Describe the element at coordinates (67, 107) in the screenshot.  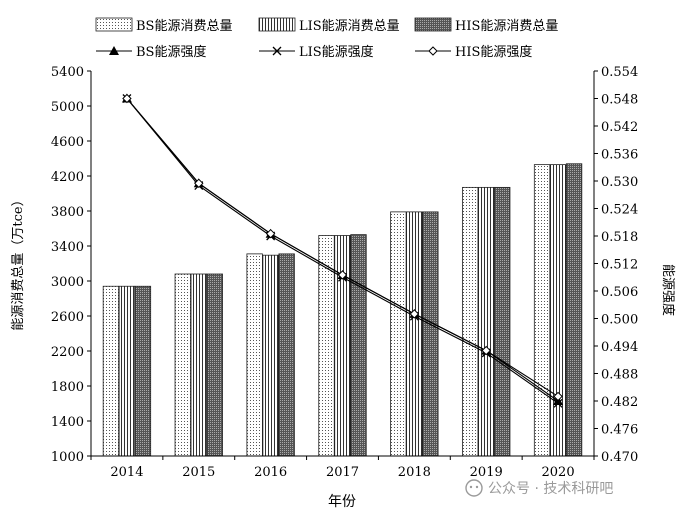
I see `y-left-tick-label: 5000` at that location.